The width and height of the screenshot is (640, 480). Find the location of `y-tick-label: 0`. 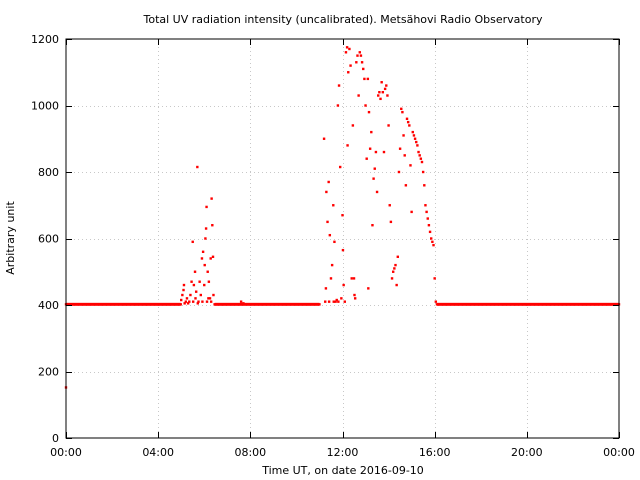

y-tick-label: 0 is located at coordinates (55, 438).